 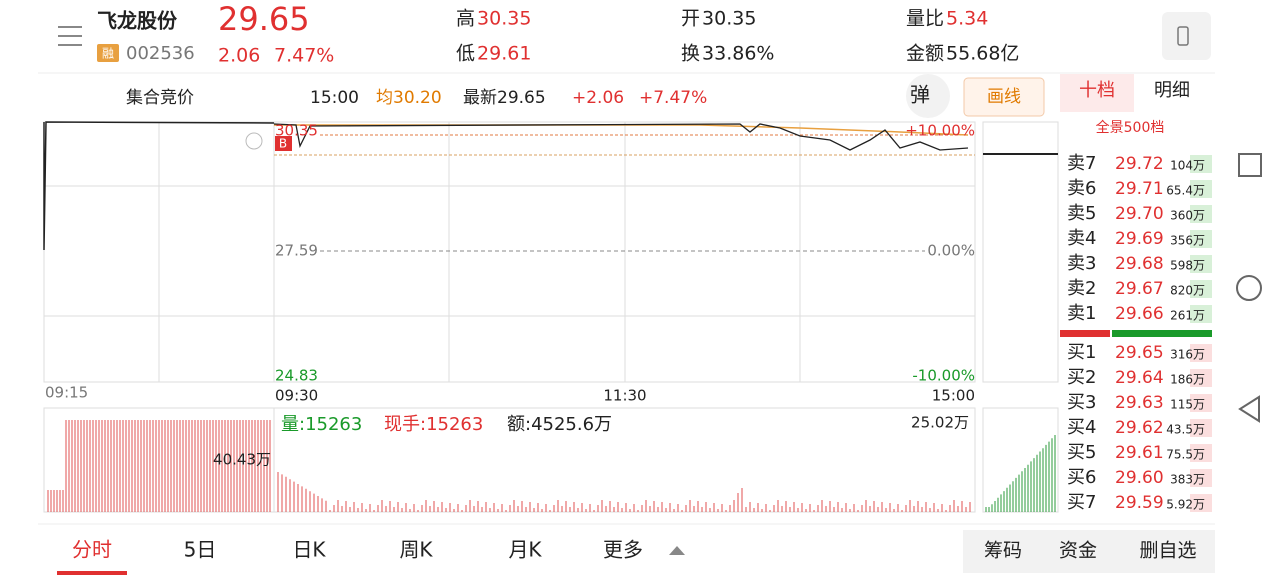 I want to click on stat-label: 开, so click(x=690, y=19).